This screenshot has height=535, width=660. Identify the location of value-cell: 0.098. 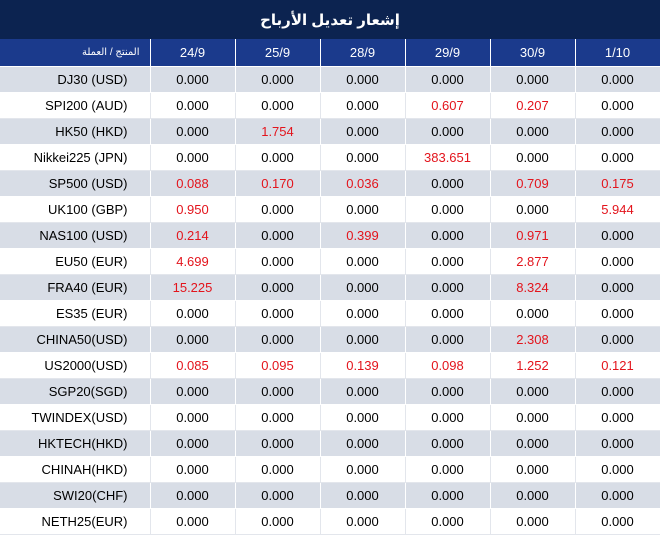
(448, 365).